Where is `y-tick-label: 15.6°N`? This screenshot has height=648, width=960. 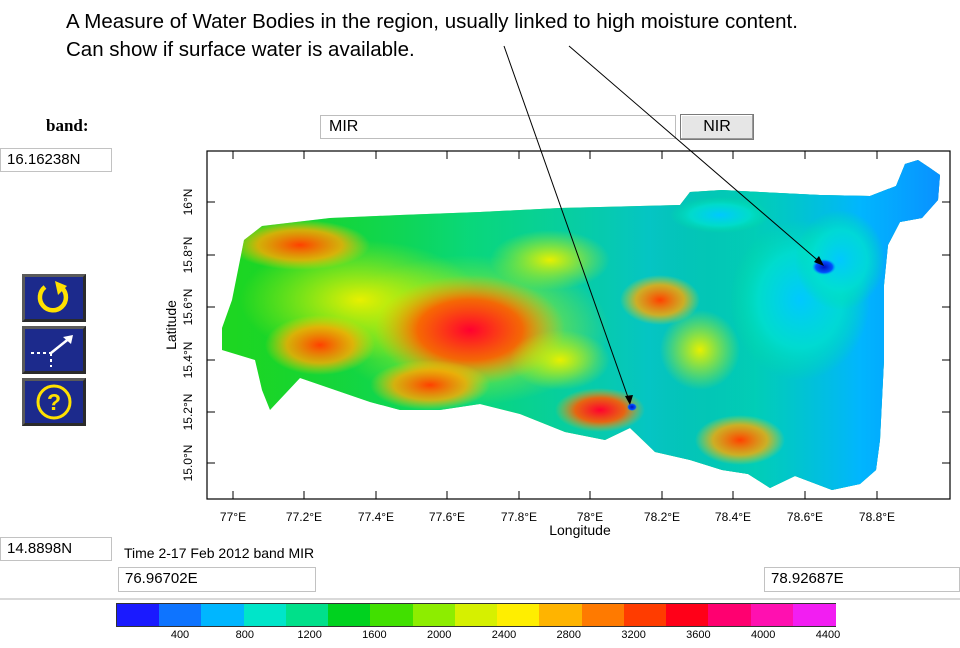 y-tick-label: 15.6°N is located at coordinates (188, 307).